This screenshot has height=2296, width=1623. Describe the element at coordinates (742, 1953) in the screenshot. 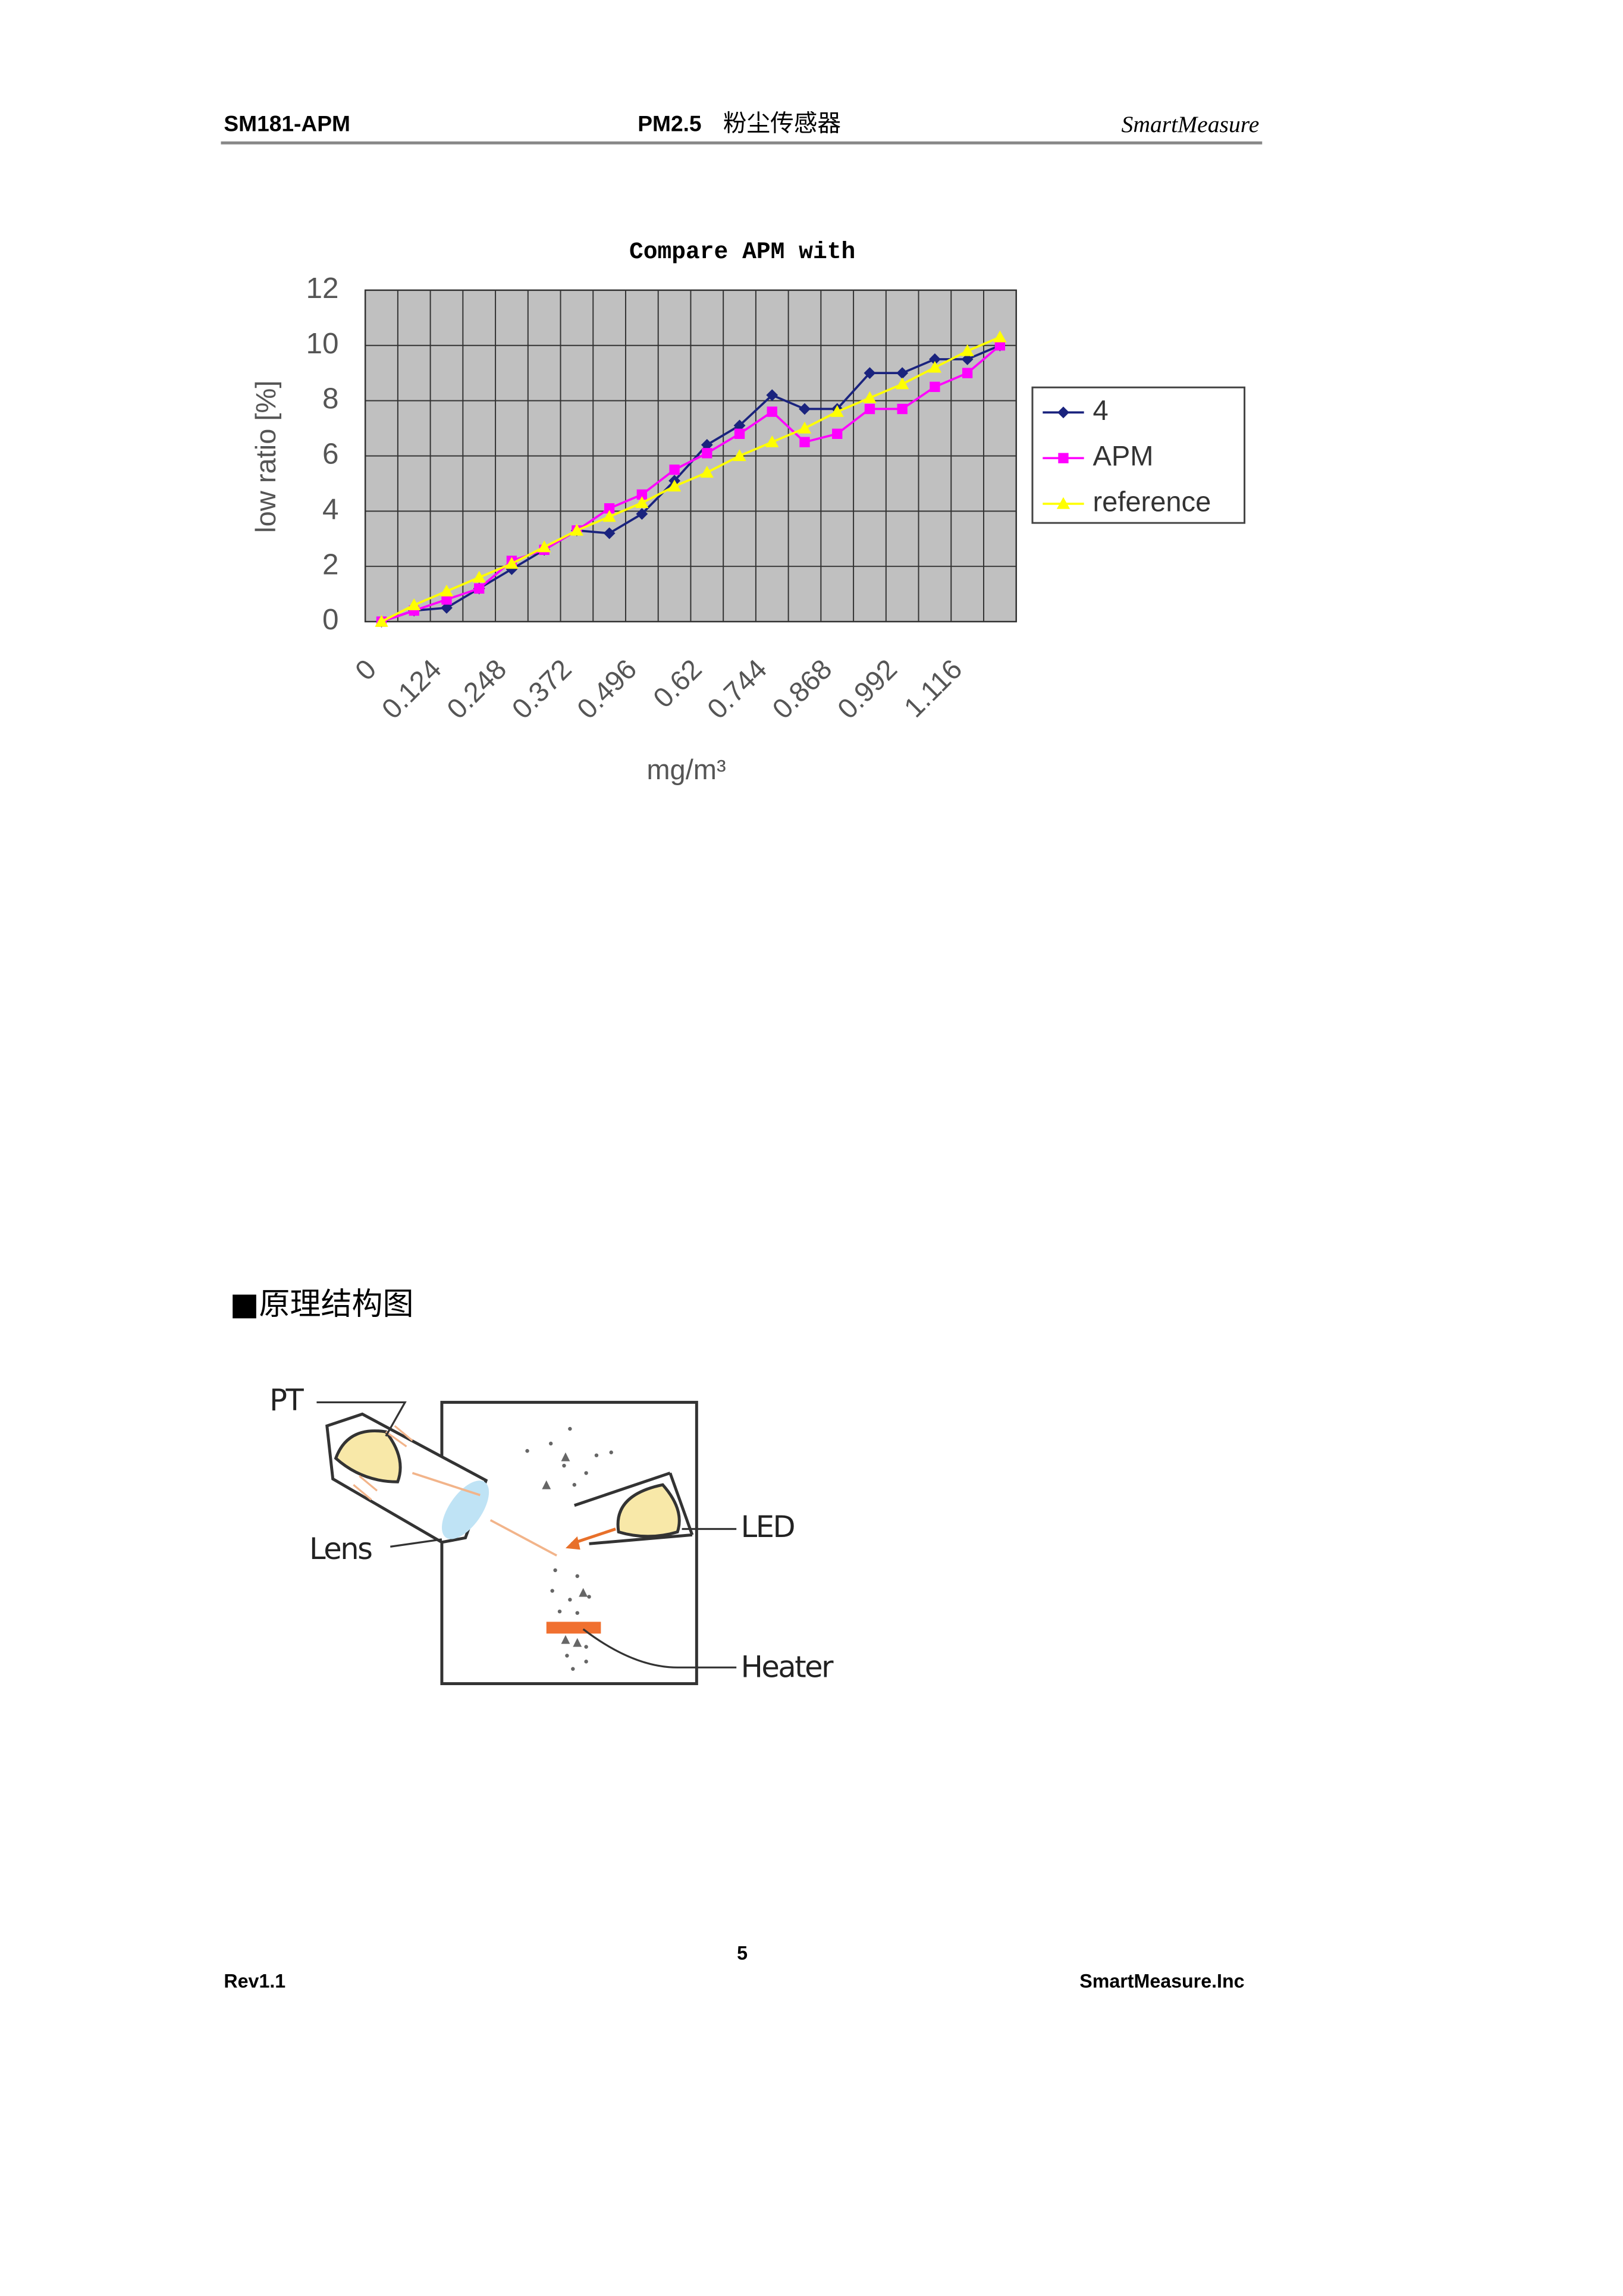

I see `page-number: 5` at that location.